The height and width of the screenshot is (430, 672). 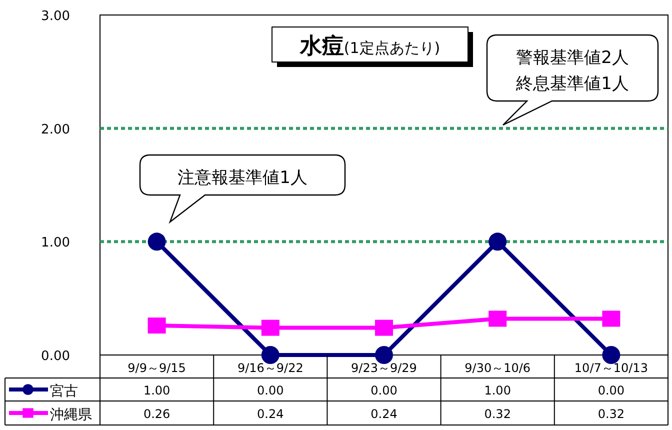 I want to click on y-tick-label: 3.00, so click(x=55, y=16).